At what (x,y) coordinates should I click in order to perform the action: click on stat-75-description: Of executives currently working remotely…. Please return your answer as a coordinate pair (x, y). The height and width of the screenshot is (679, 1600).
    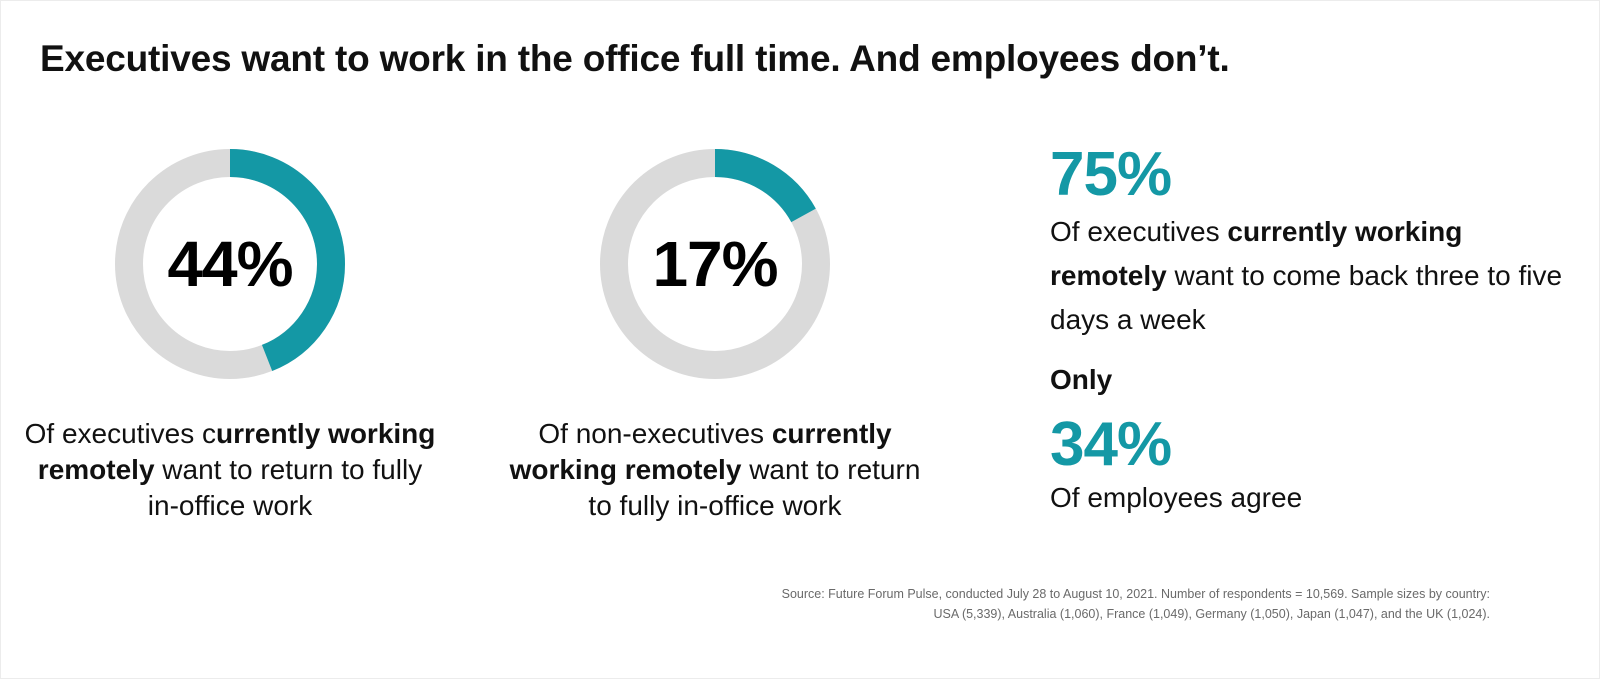
    Looking at the image, I should click on (1310, 276).